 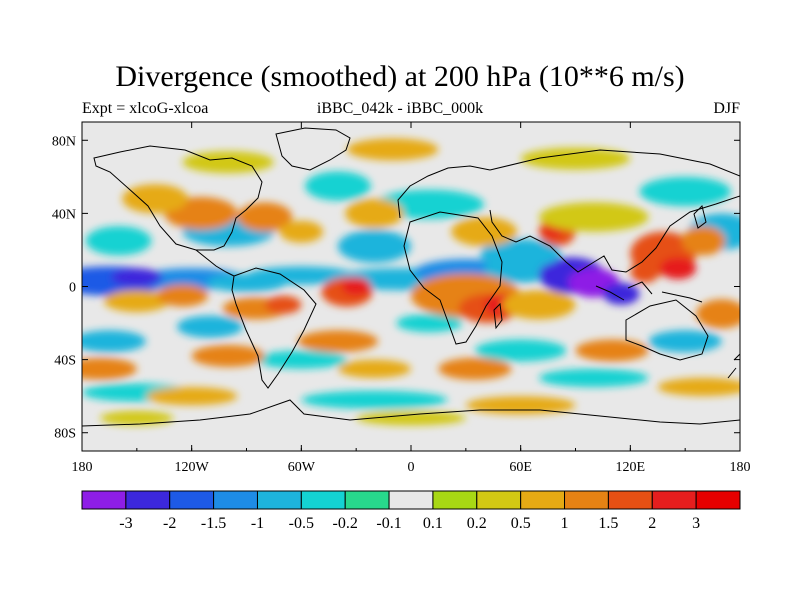 I want to click on x-tick-label: 120E, so click(x=631, y=467).